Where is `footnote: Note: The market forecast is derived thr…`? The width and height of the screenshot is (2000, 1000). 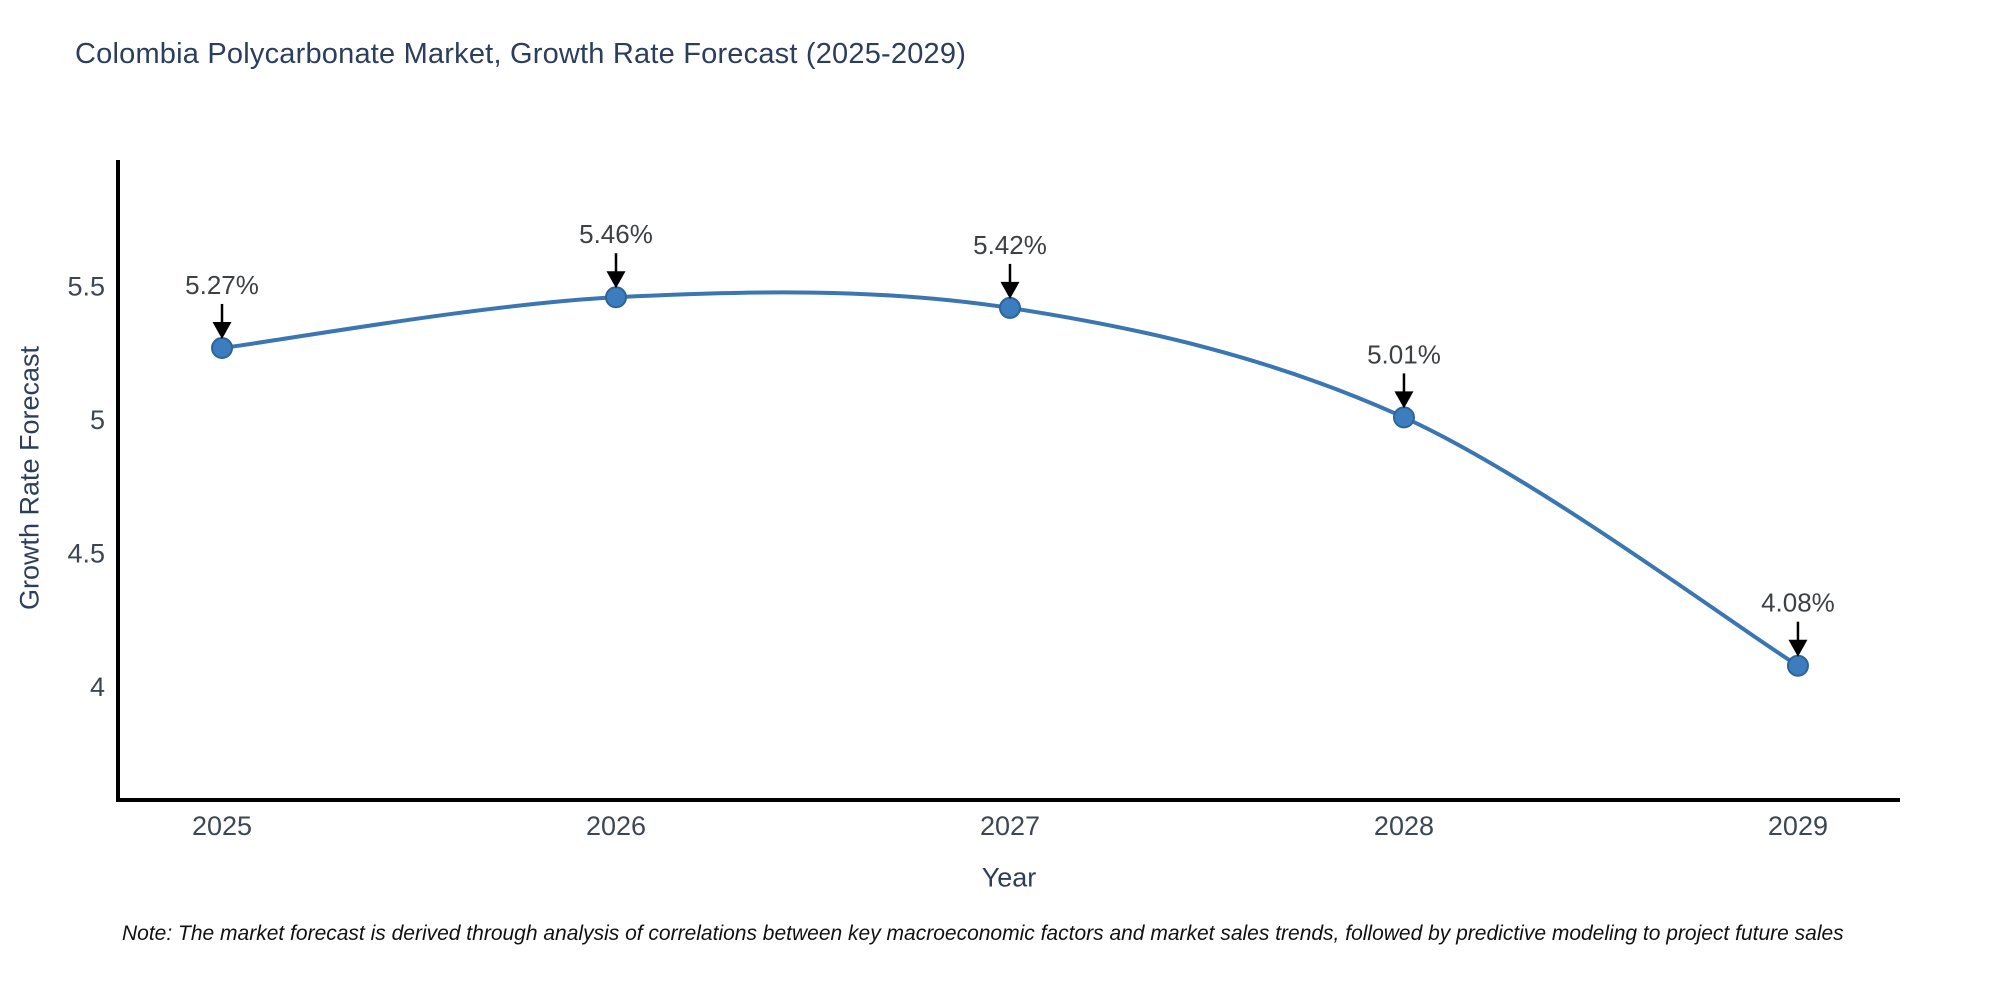 footnote: Note: The market forecast is derived thr… is located at coordinates (983, 933).